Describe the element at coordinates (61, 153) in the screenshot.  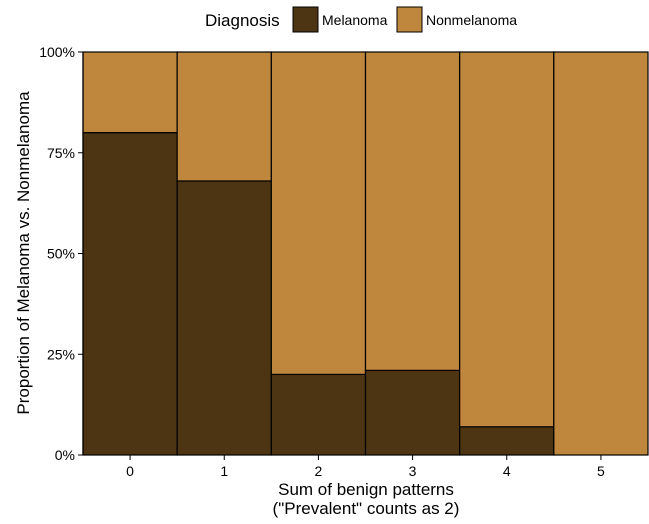
I see `y-tick-label: 75%` at that location.